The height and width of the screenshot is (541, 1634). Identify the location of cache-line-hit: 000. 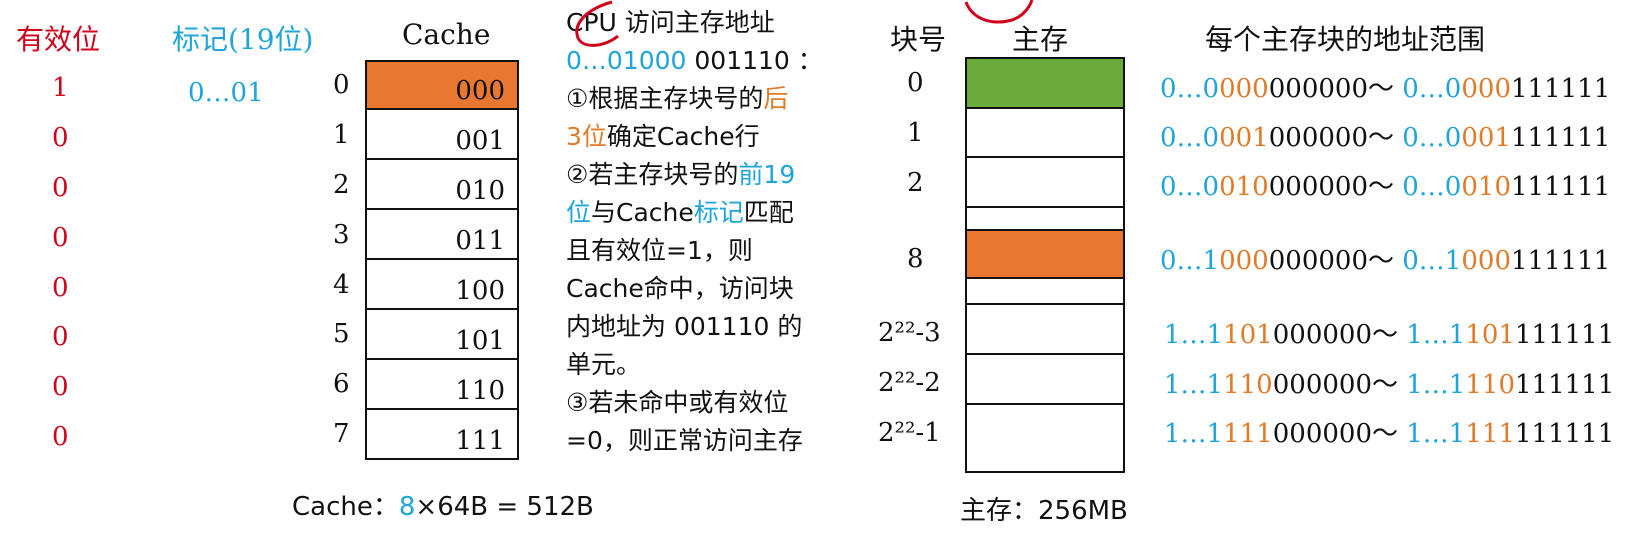
(442, 85).